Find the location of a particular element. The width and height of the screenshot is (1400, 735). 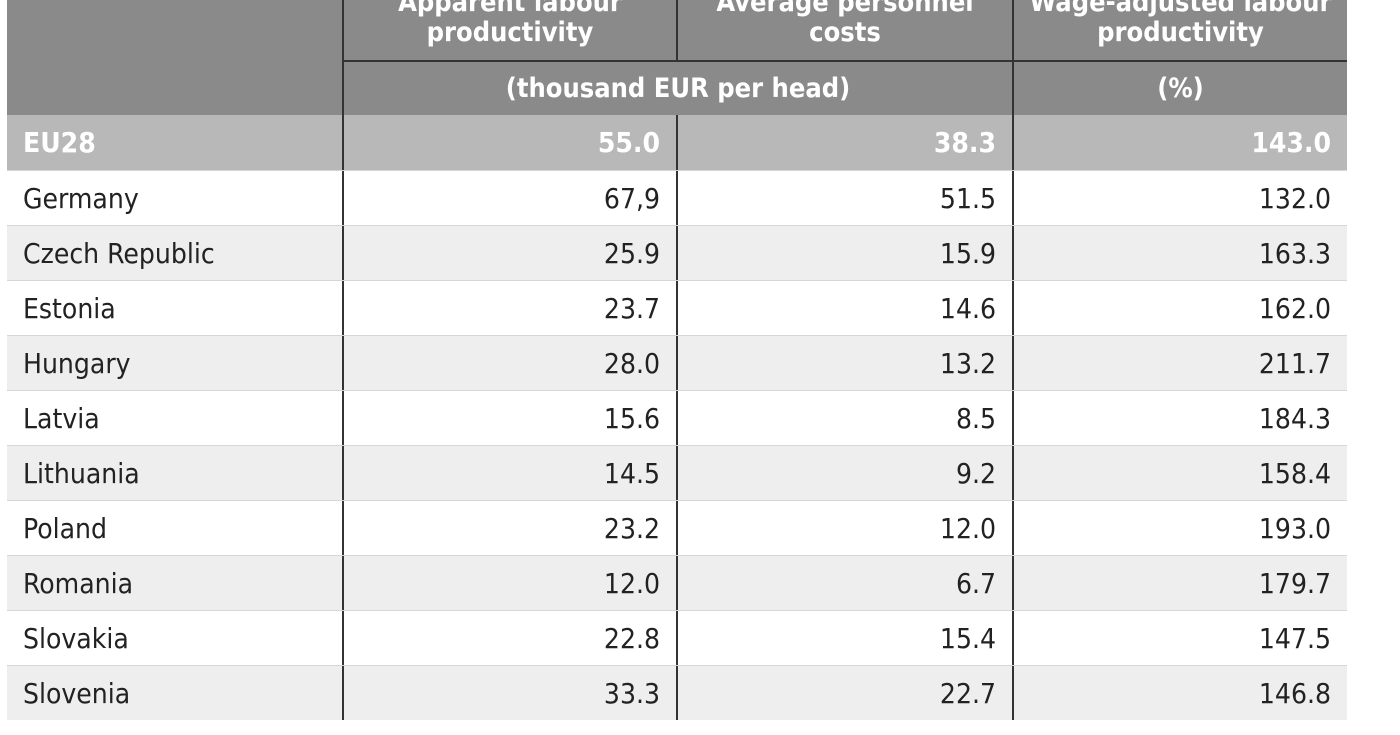

table-row: Slovenia 33.3 22.7 146.8 is located at coordinates (677, 692).